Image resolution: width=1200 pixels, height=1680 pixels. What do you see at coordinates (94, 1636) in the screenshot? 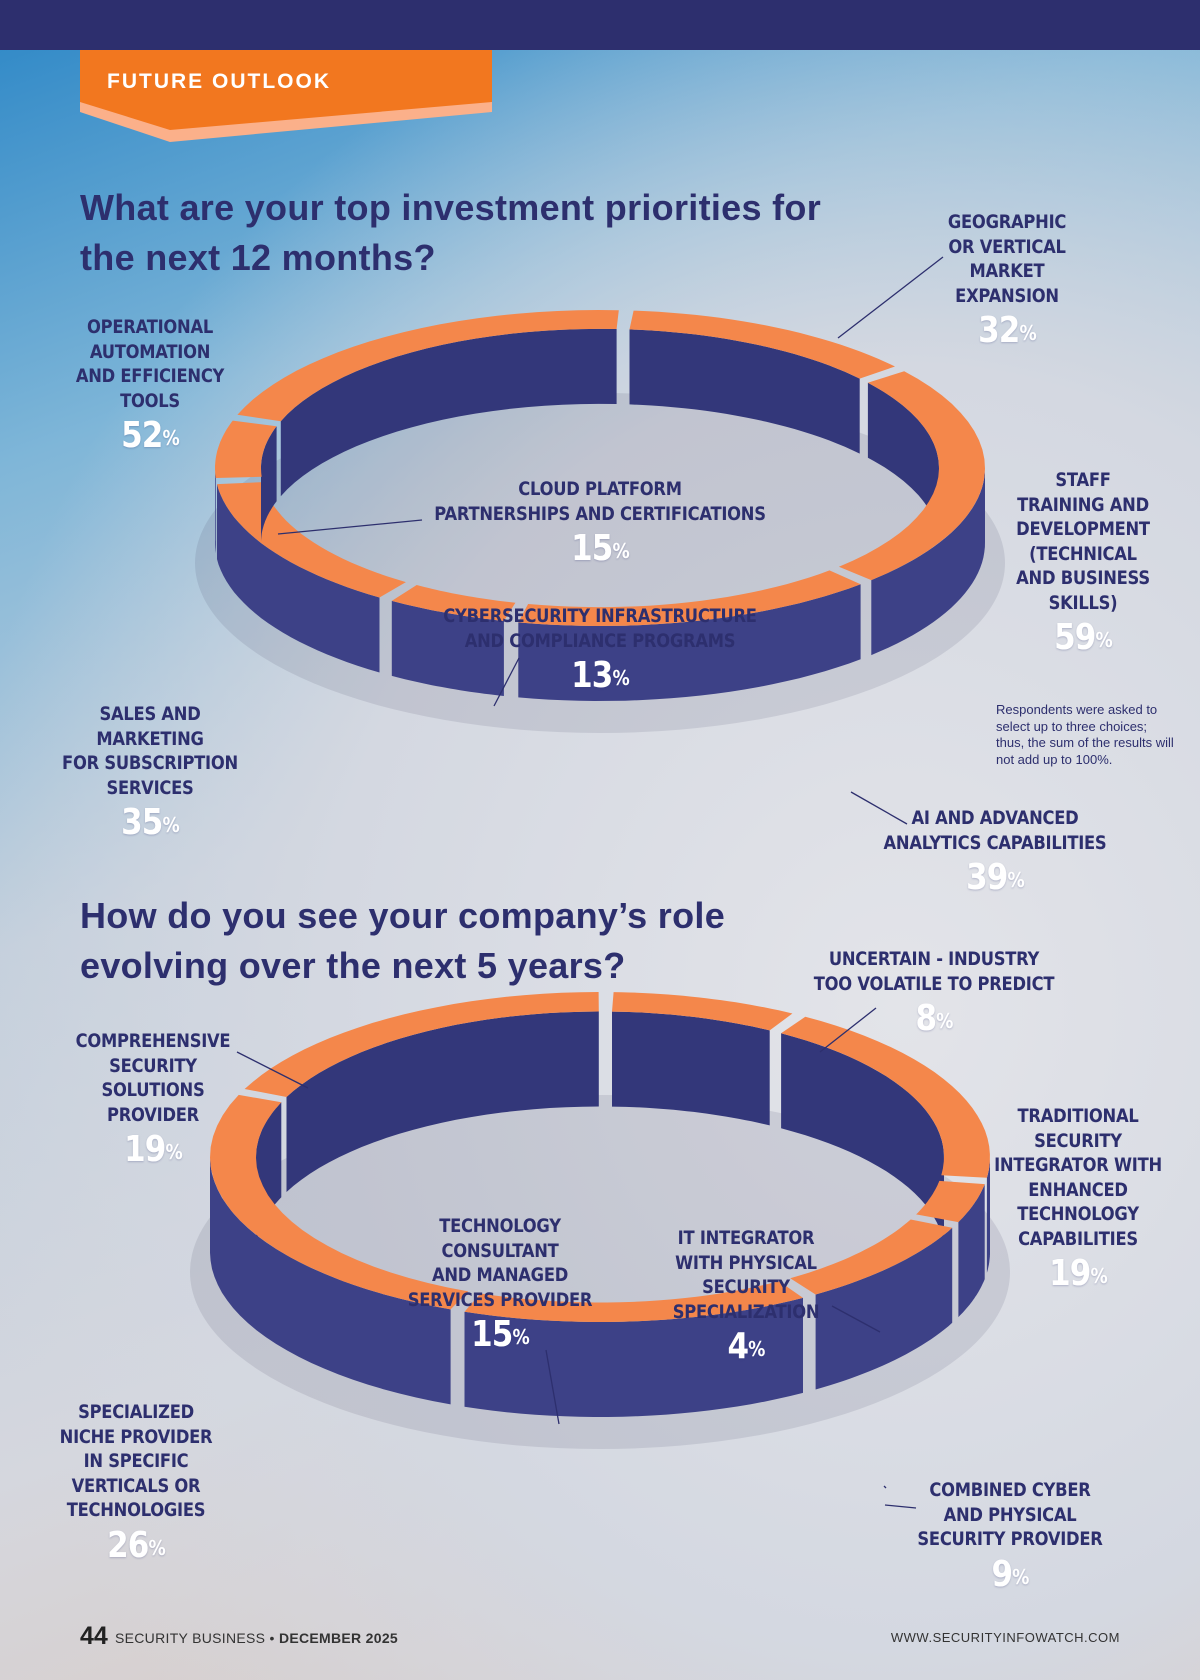
I see `page-number: 44` at bounding box center [94, 1636].